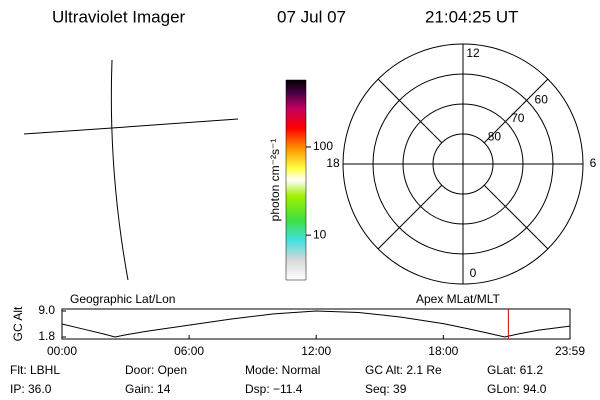 The height and width of the screenshot is (400, 600). What do you see at coordinates (515, 370) in the screenshot?
I see `info-field: GLat: 61.2` at bounding box center [515, 370].